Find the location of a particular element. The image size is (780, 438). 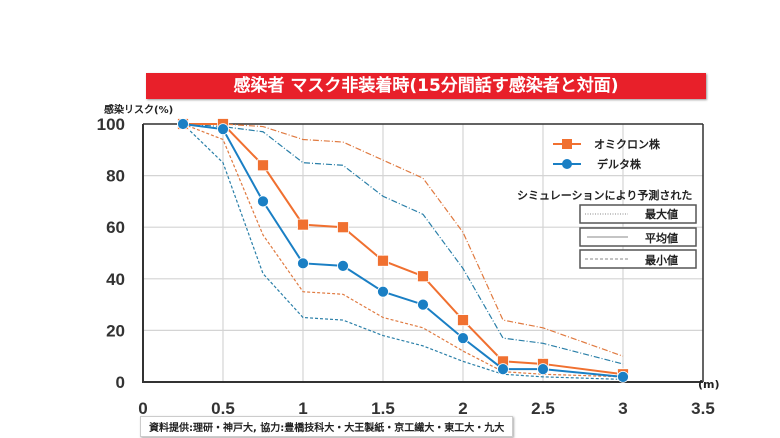

x-tick-label: 1 is located at coordinates (302, 408).